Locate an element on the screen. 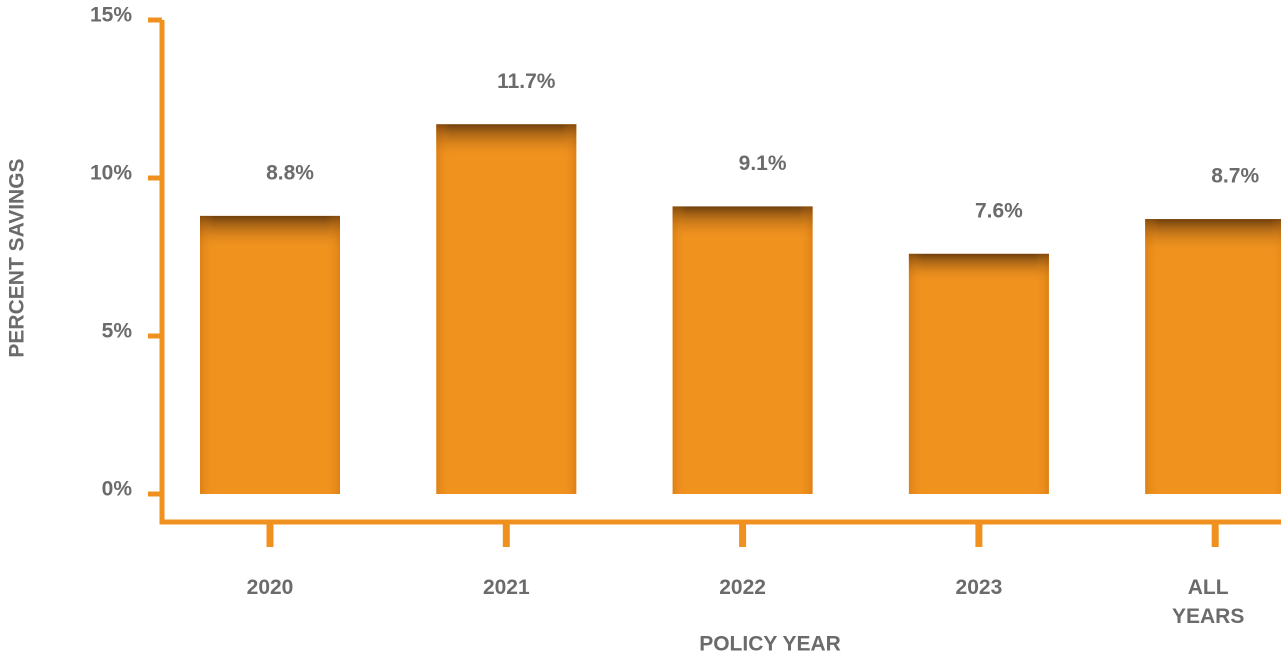 Image resolution: width=1281 pixels, height=660 pixels. x-axis-title: POLICY YEAR is located at coordinates (770, 644).